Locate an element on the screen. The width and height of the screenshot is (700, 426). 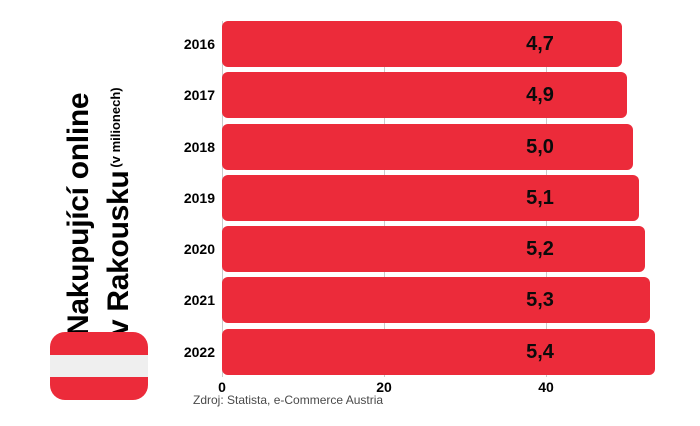
title-subtitle: (v milionech) is located at coordinates (115, 127).